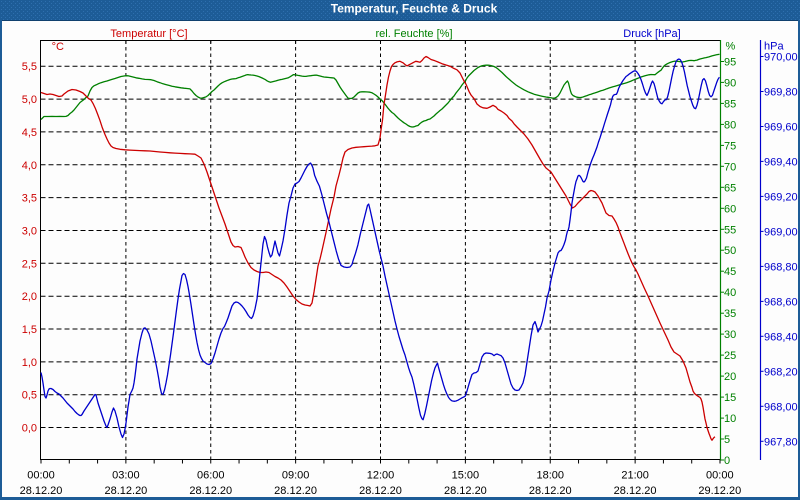 This screenshot has width=800, height=500. Describe the element at coordinates (730, 398) in the screenshot. I see `svg-text: 15` at that location.